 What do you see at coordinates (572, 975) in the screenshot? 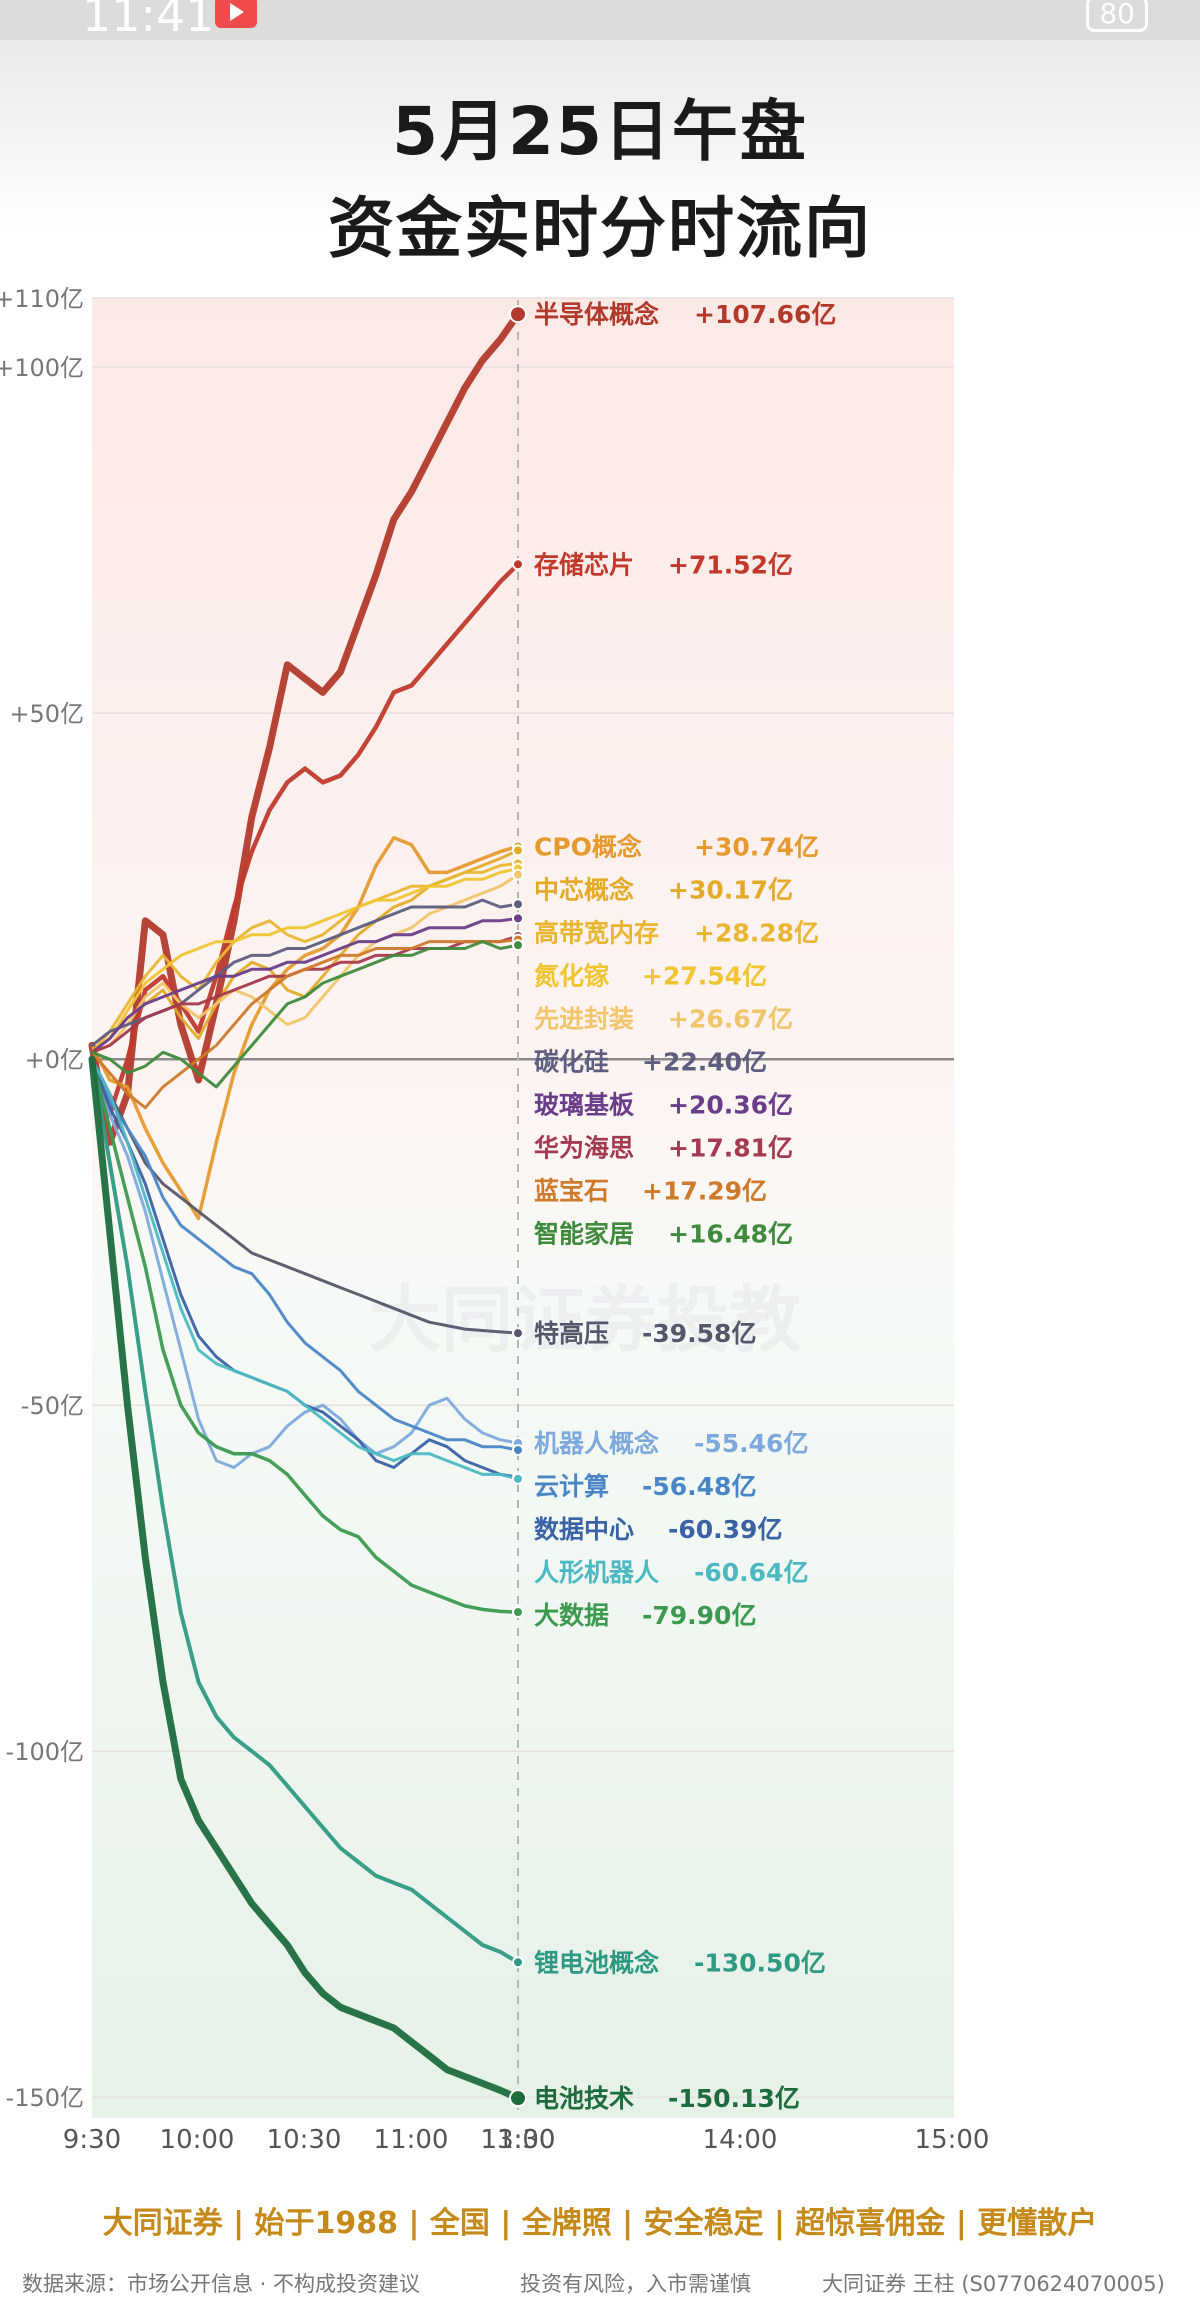
I see `series-name-label: 氮化镓` at bounding box center [572, 975].